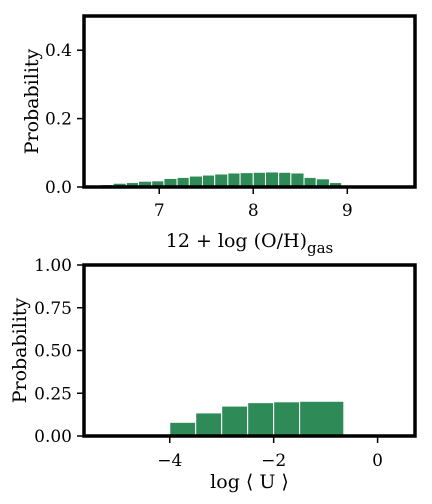  I want to click on x-tick-label: 7, so click(159, 211).